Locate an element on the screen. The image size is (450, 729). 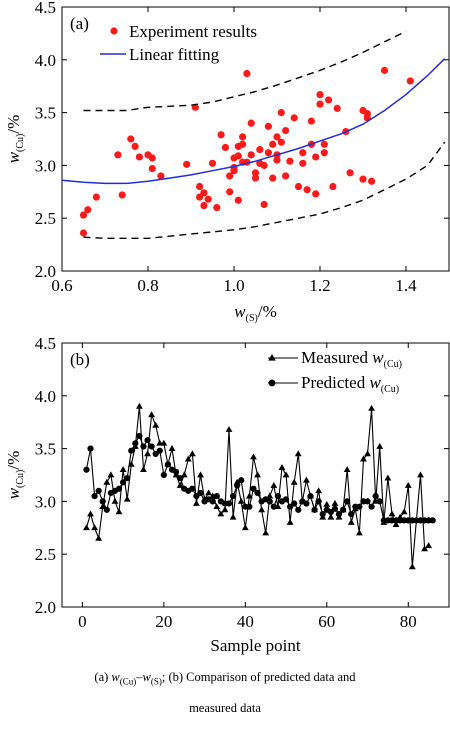
x-axis-label: w(S)/% is located at coordinates (255, 313).